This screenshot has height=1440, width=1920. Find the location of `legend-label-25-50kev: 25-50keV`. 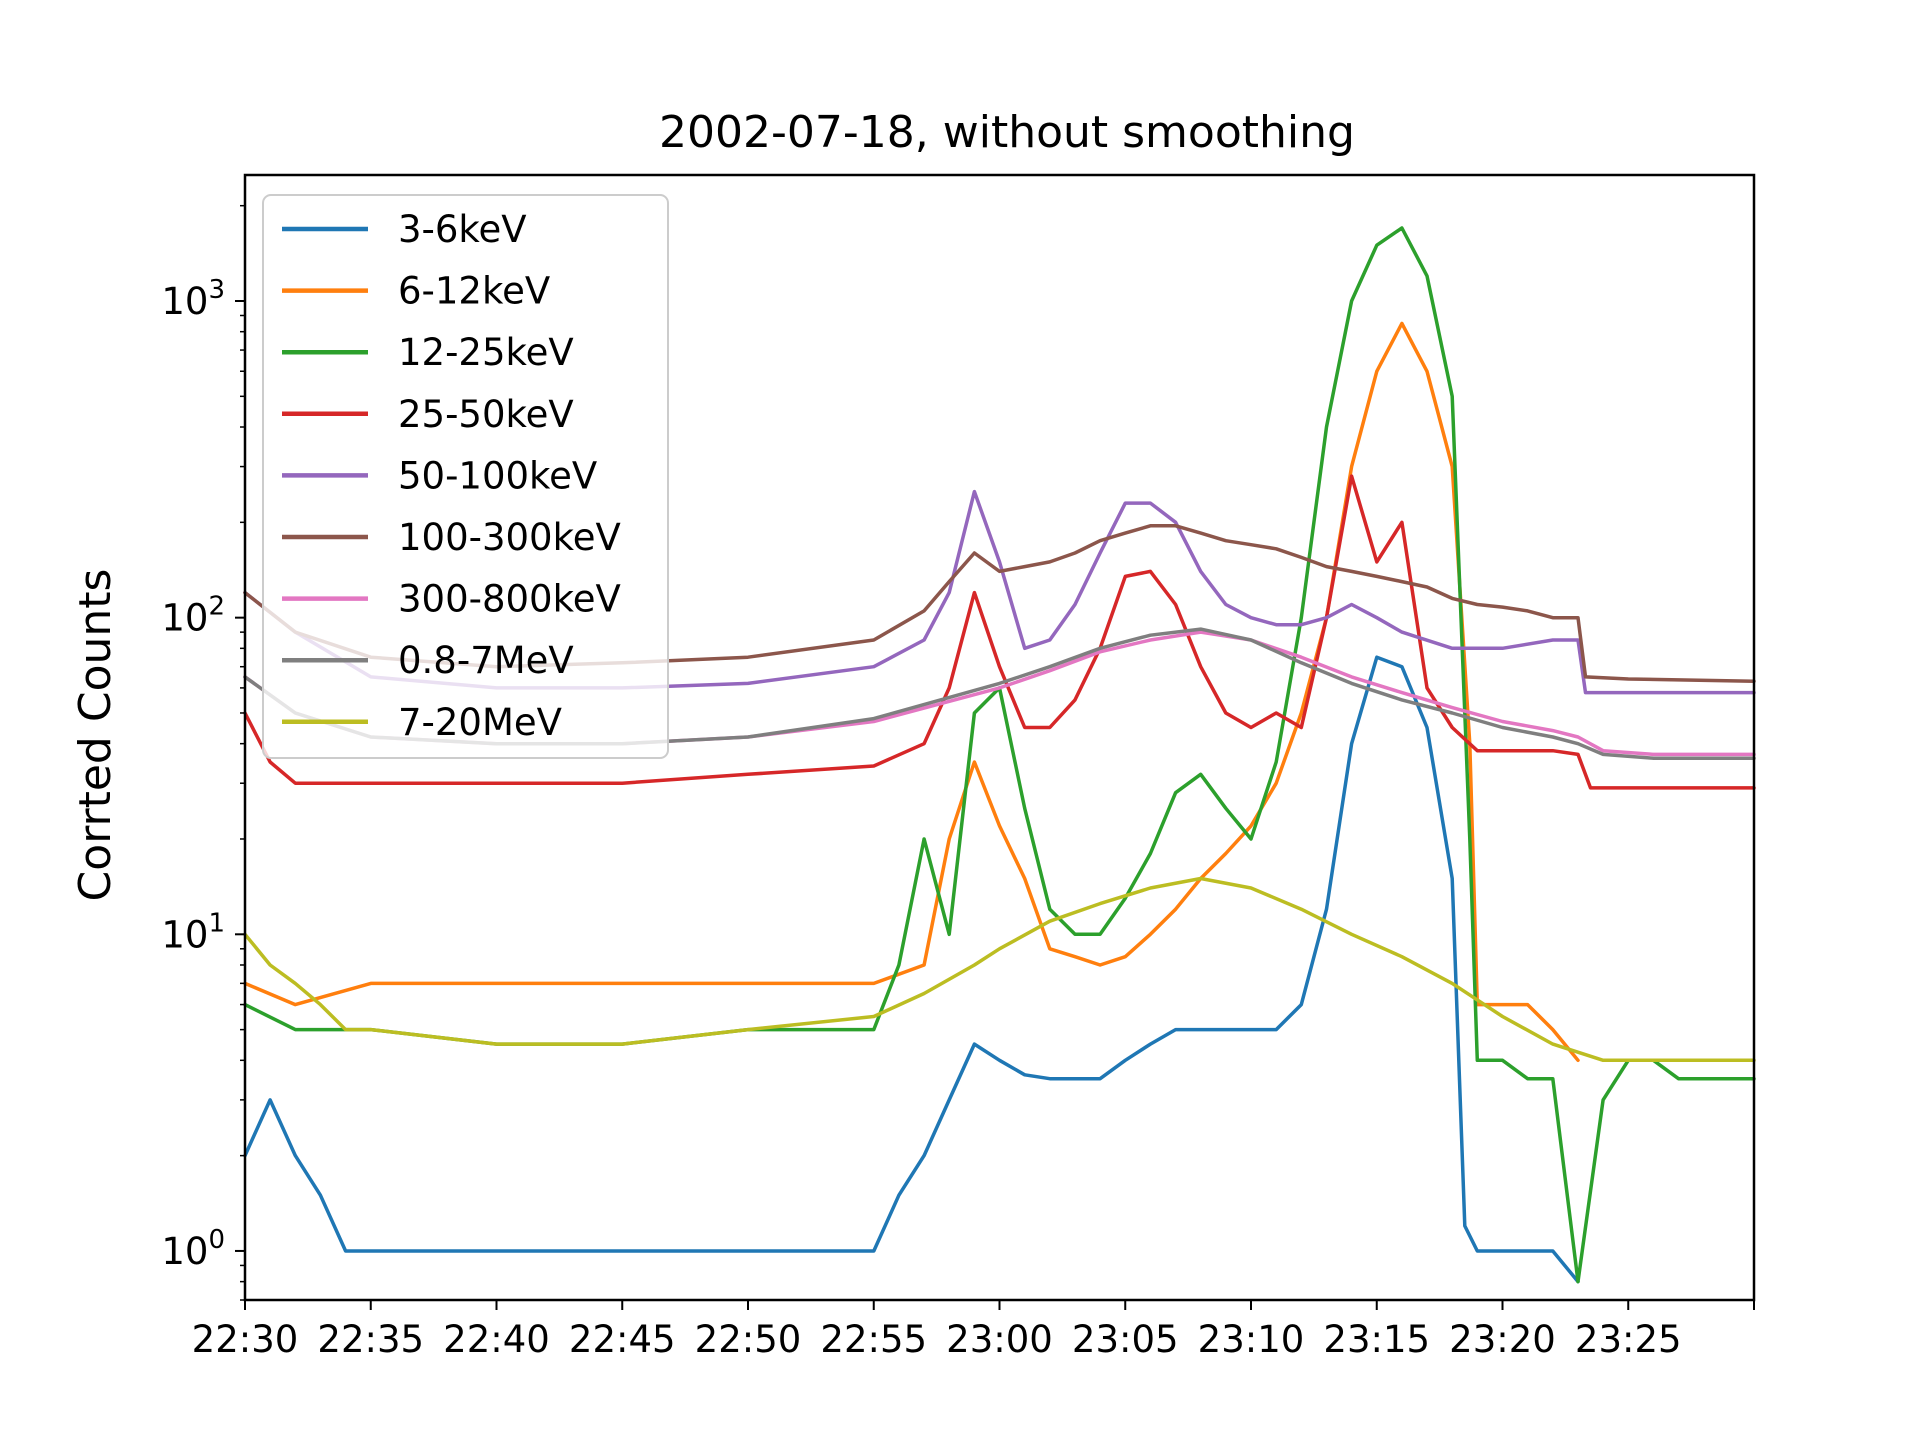

legend-label-25-50kev: 25-50keV is located at coordinates (486, 414).